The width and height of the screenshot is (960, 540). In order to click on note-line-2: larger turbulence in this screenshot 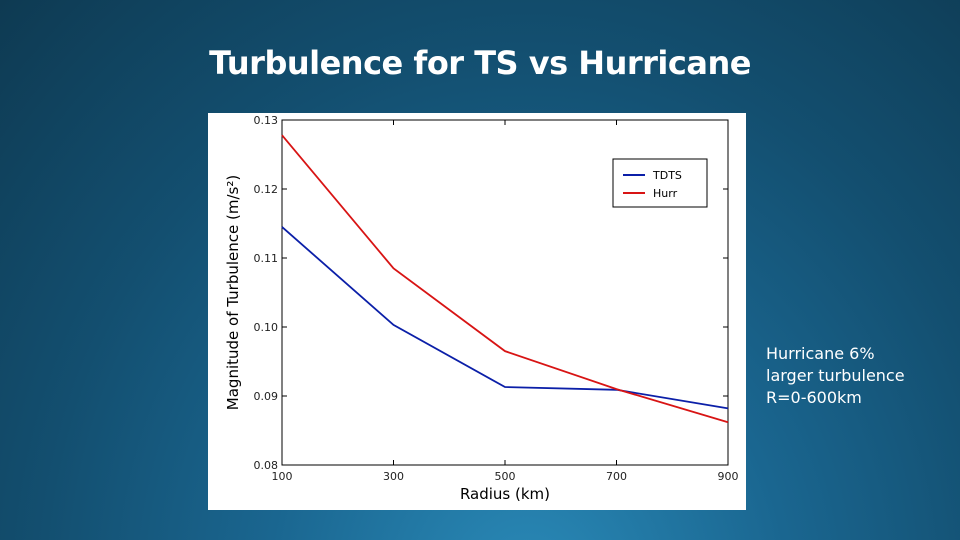, I will do `click(835, 375)`.